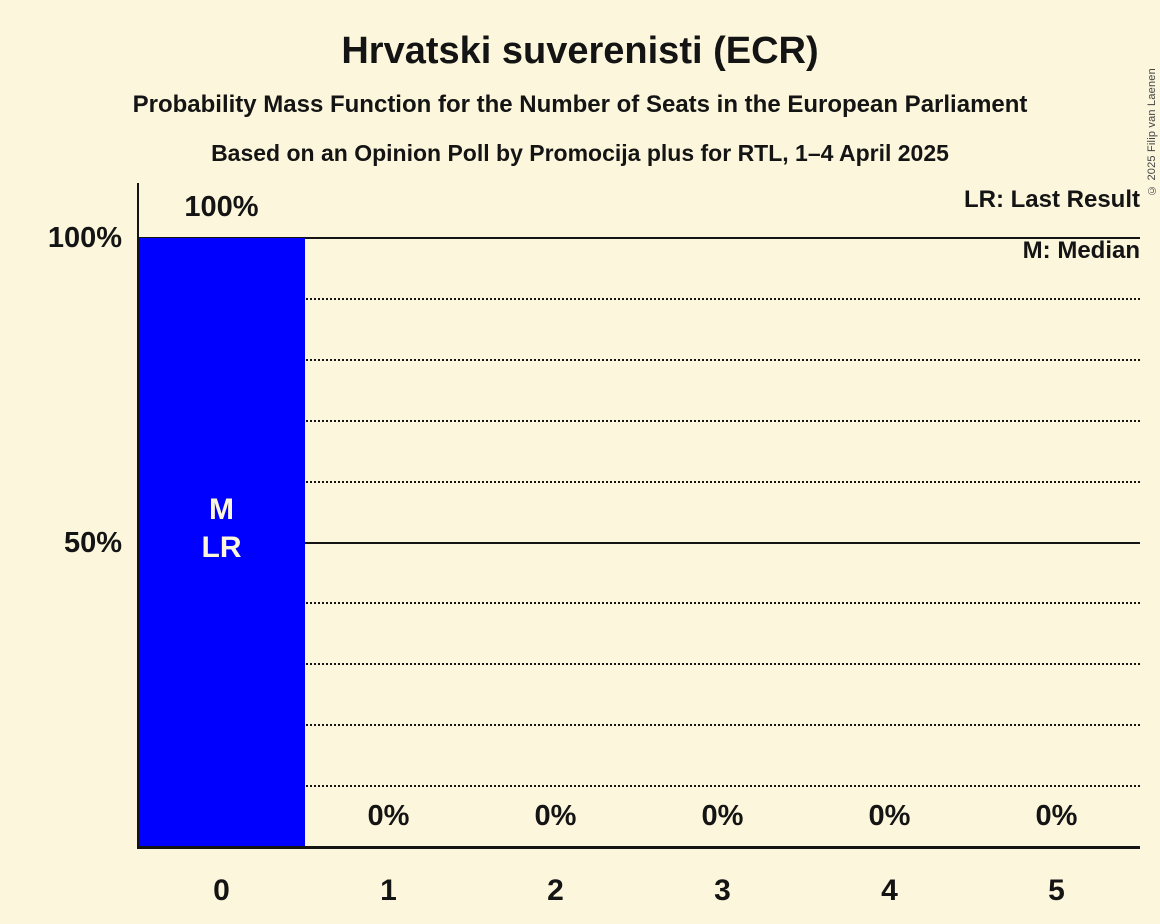 The image size is (1160, 924). I want to click on bar-annotation-0: M LR, so click(222, 529).